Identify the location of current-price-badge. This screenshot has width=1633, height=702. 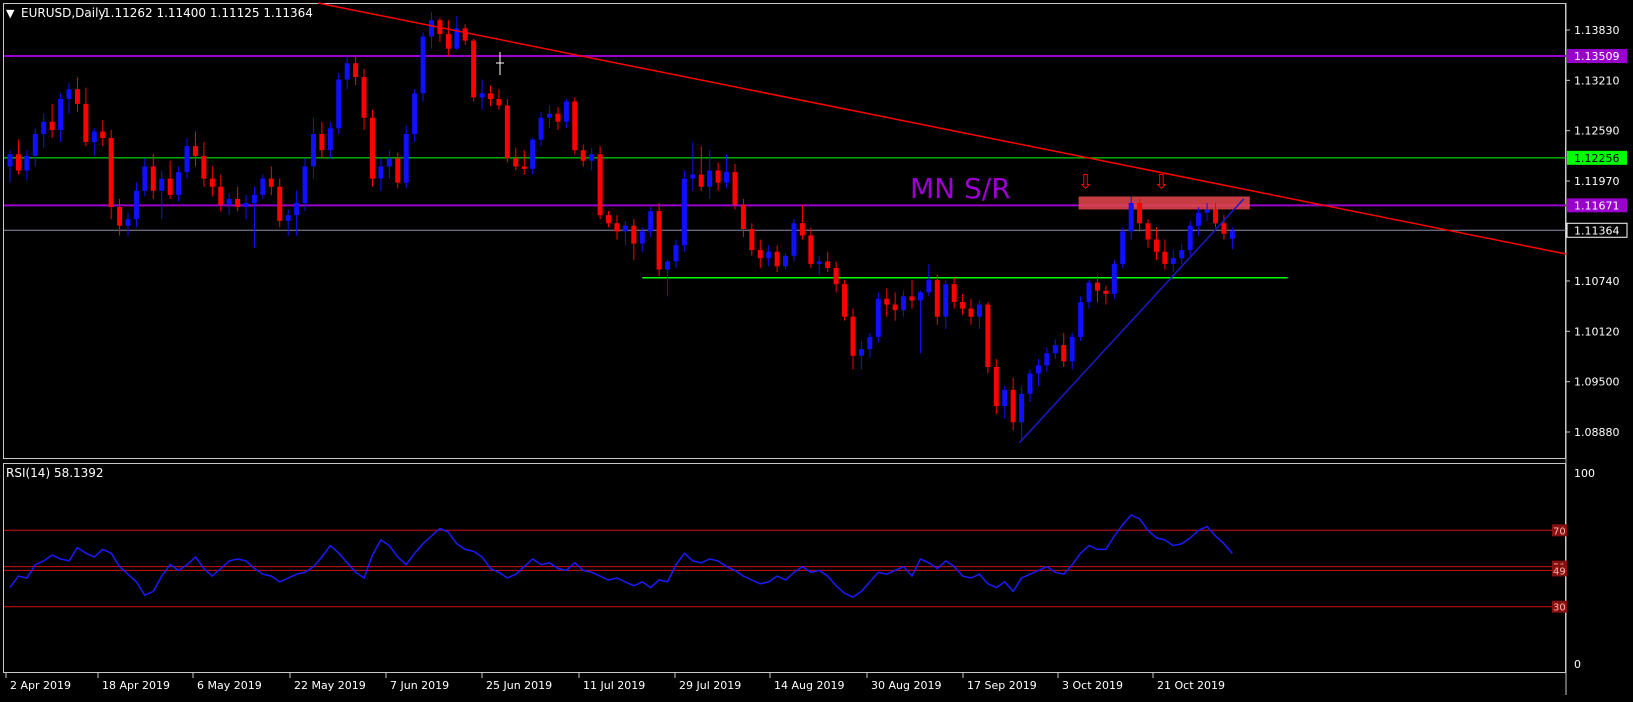
(1597, 230).